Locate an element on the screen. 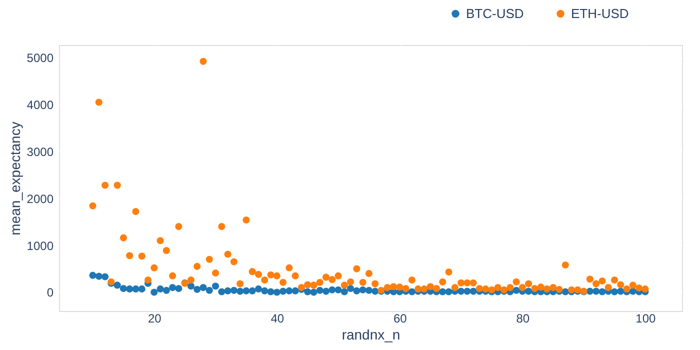 The width and height of the screenshot is (700, 350). y-tick-label: 3000 is located at coordinates (40, 151).